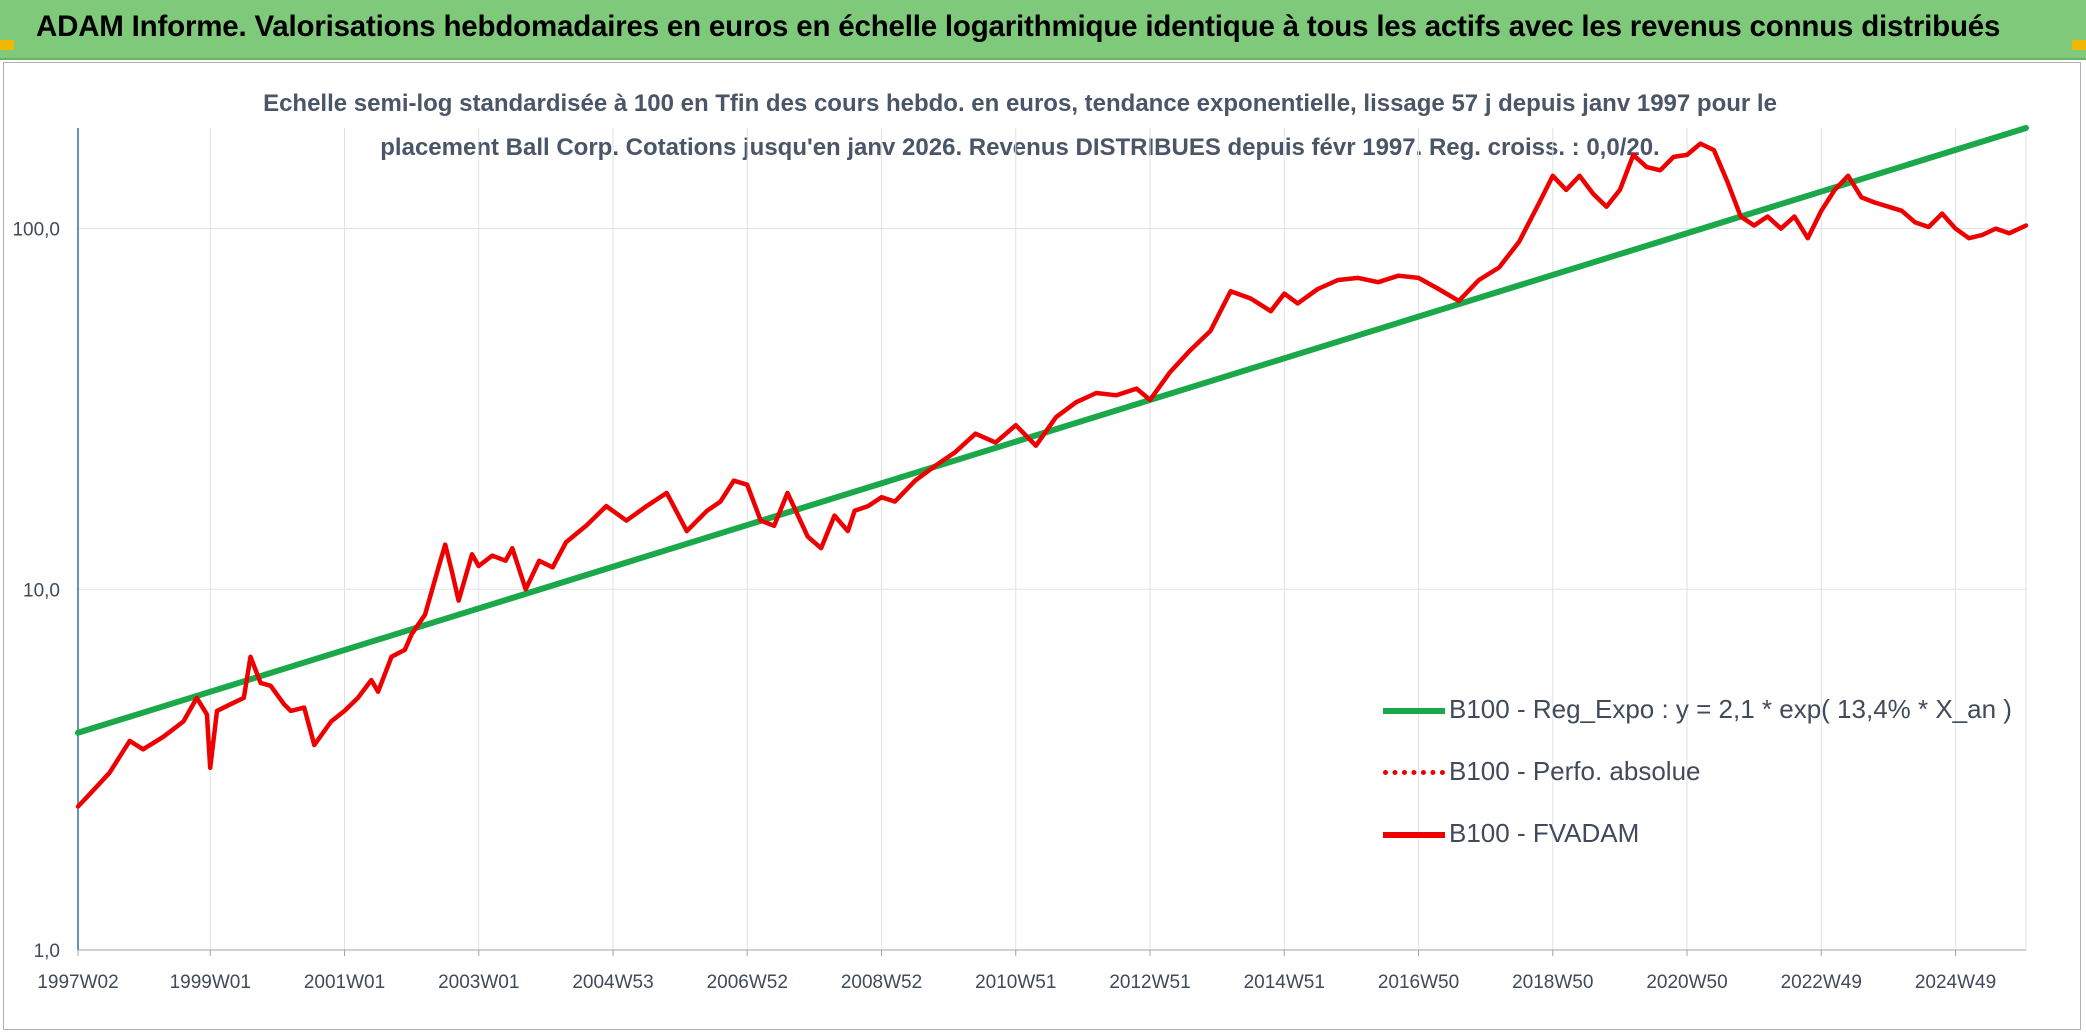 The image size is (2086, 1033). What do you see at coordinates (612, 982) in the screenshot?
I see `x-tick-label: 2004W53` at bounding box center [612, 982].